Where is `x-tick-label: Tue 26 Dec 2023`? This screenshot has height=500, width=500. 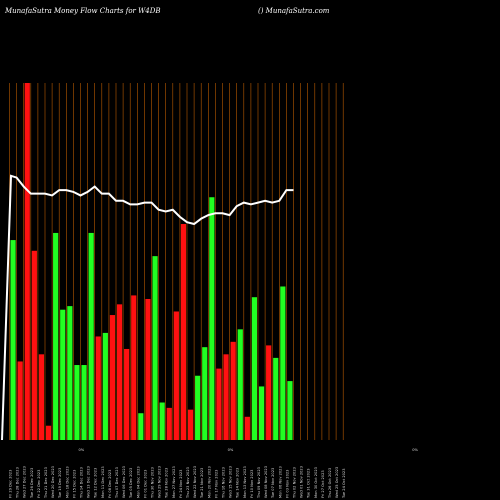
x-tick-label: Tue 26 Dec 2023 is located at coordinates (32, 483).